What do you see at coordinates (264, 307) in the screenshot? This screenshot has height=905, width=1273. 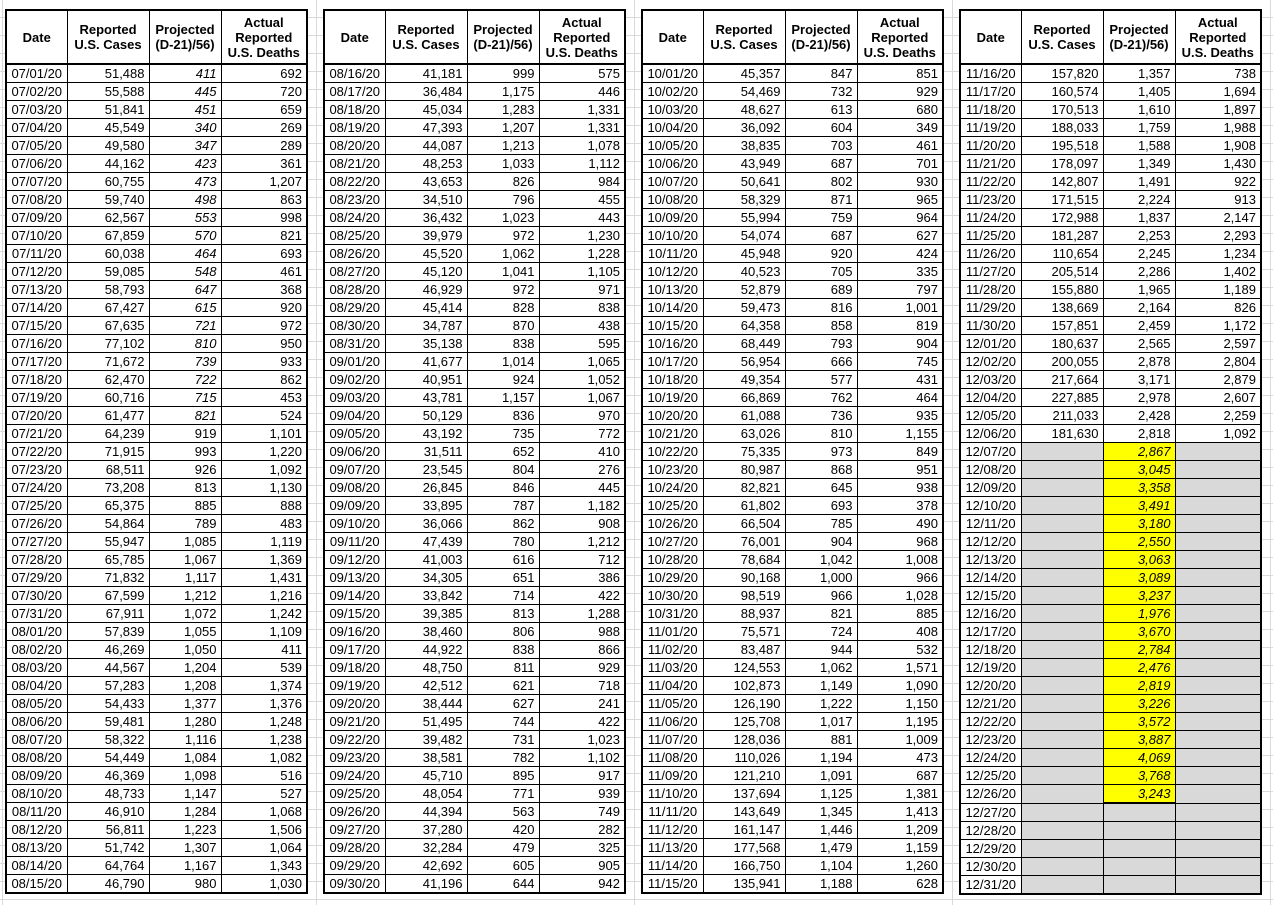 I see `actual-deaths-cell: 920` at bounding box center [264, 307].